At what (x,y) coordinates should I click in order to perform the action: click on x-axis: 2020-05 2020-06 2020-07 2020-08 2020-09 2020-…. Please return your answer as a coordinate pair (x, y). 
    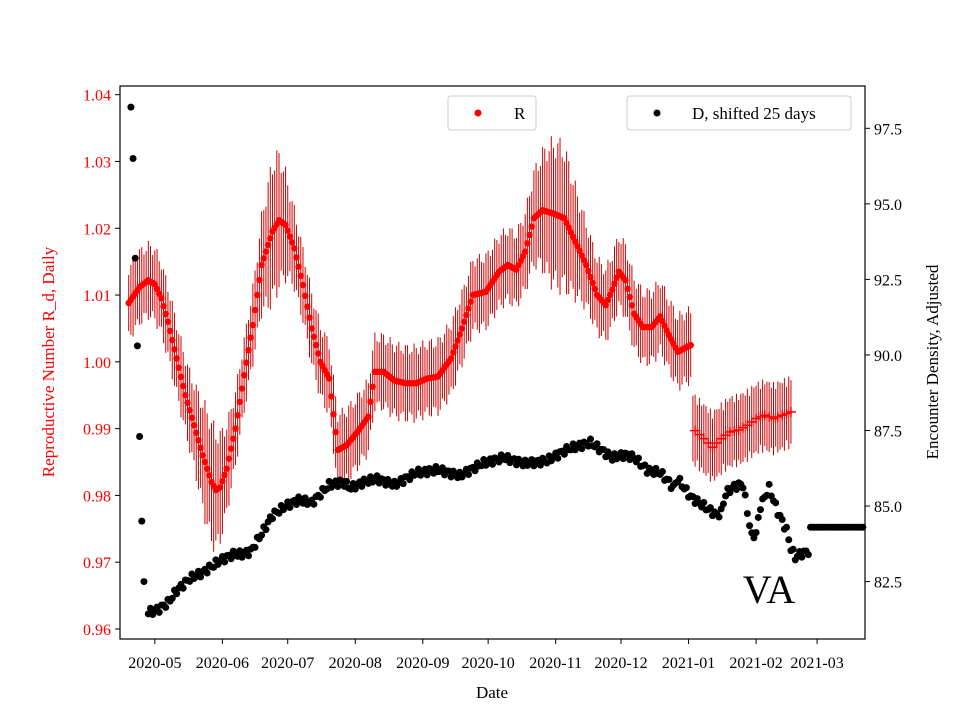
    Looking at the image, I should click on (486, 655).